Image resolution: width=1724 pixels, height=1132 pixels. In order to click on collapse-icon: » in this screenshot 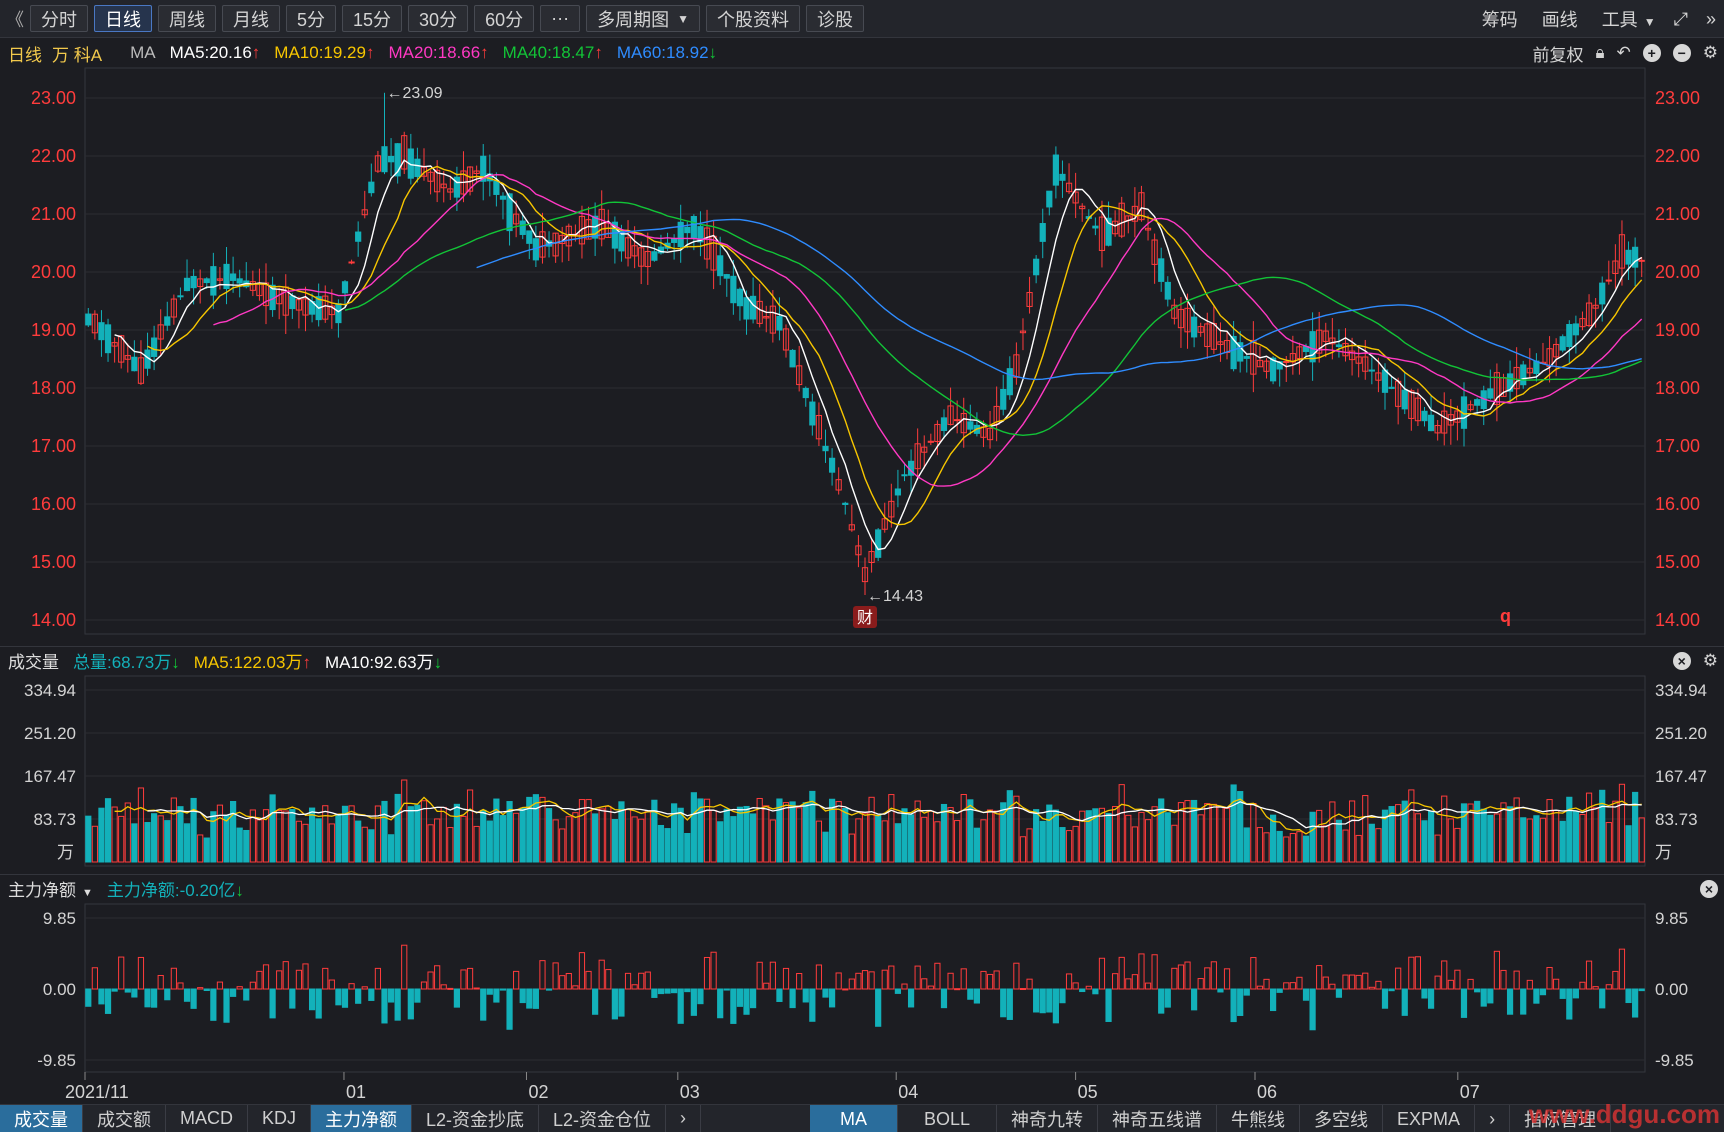, I will do `click(1710, 18)`.